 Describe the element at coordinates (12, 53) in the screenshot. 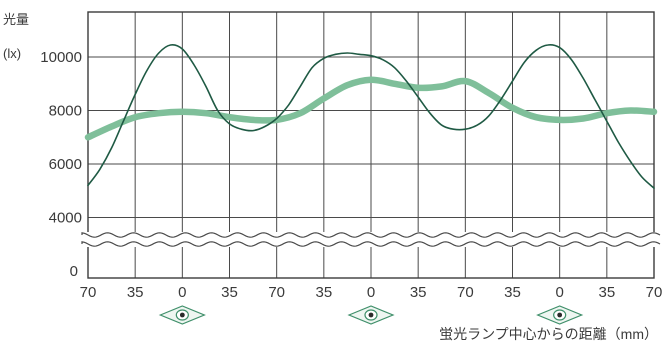

I see `y-axis-unit: (lx)` at that location.